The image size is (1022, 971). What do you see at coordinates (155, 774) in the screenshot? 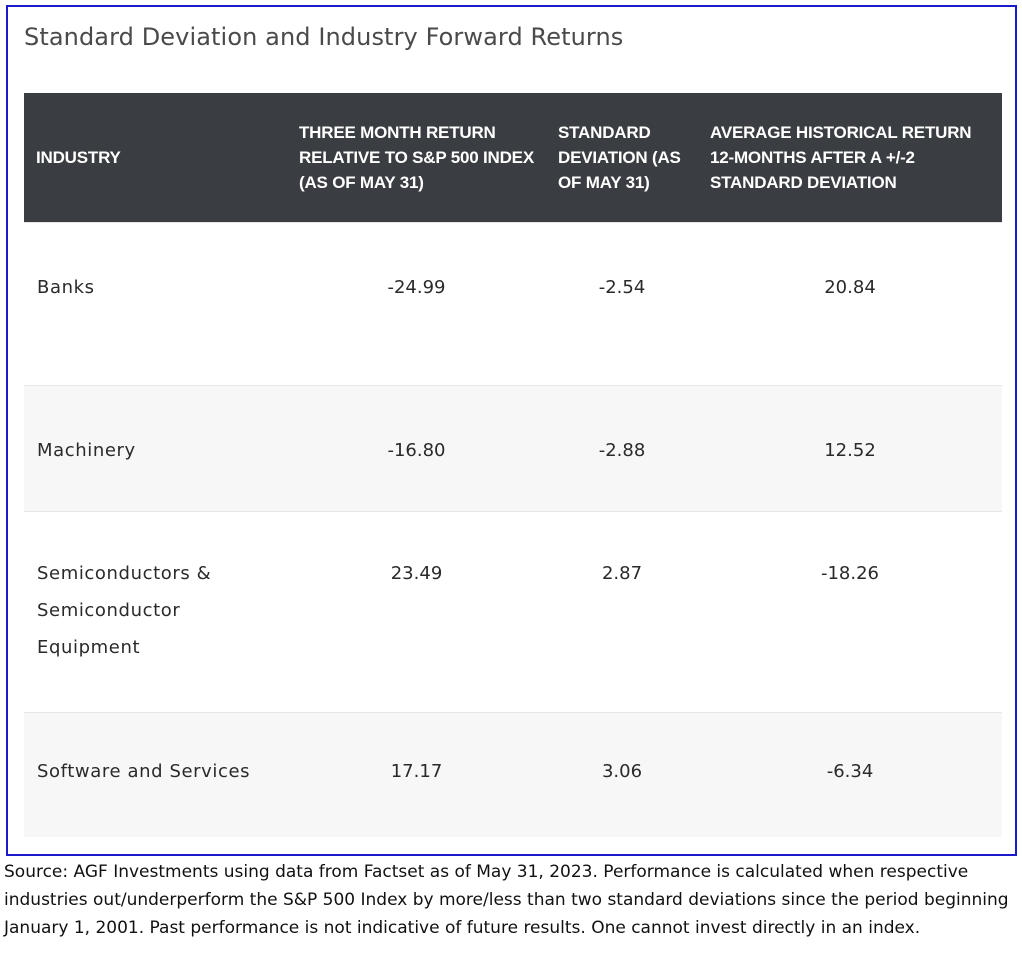
I see `industry-cell: Software and Services` at bounding box center [155, 774].